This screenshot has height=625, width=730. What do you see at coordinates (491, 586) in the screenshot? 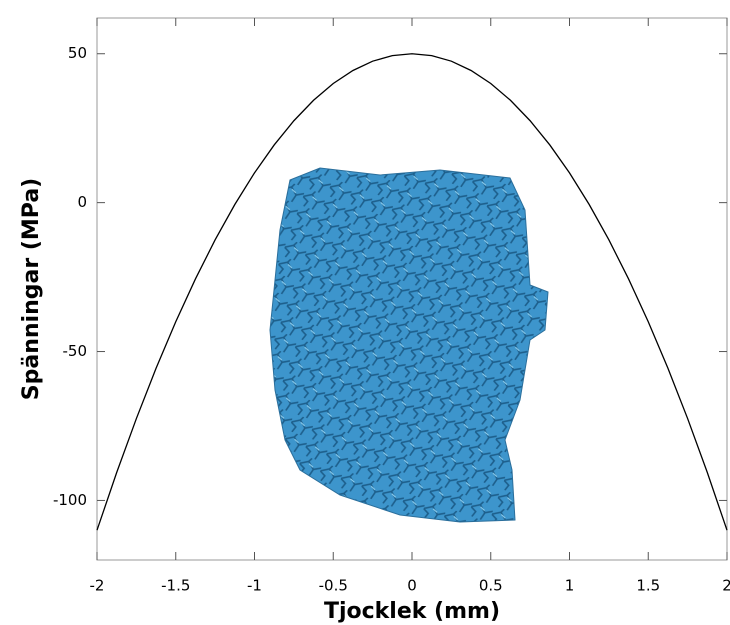
I see `x-tick-label: 0.5` at bounding box center [491, 586].